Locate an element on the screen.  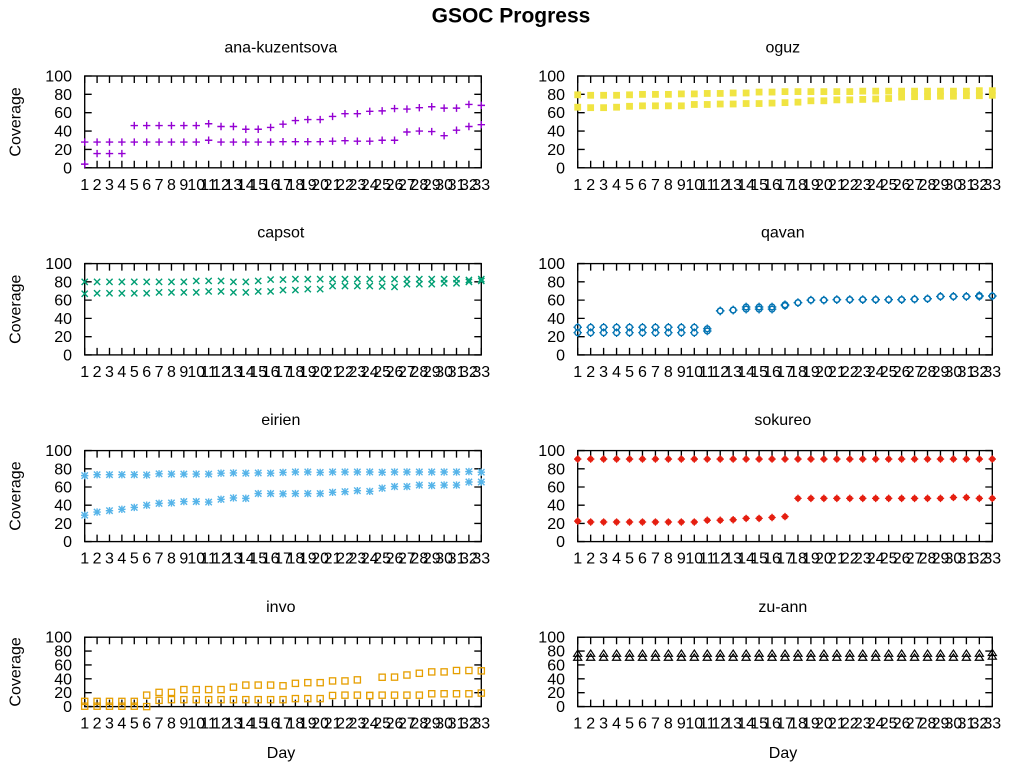
svg-text: 28 is located at coordinates (928, 724).